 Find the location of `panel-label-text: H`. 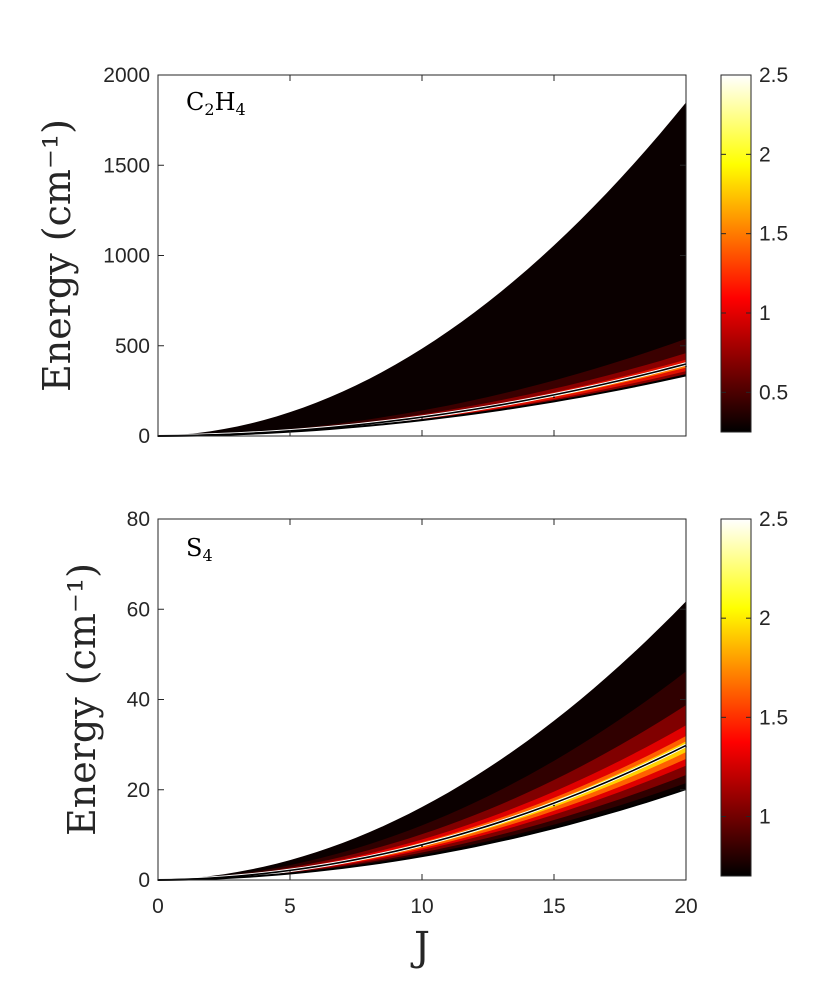

panel-label-text: H is located at coordinates (225, 102).